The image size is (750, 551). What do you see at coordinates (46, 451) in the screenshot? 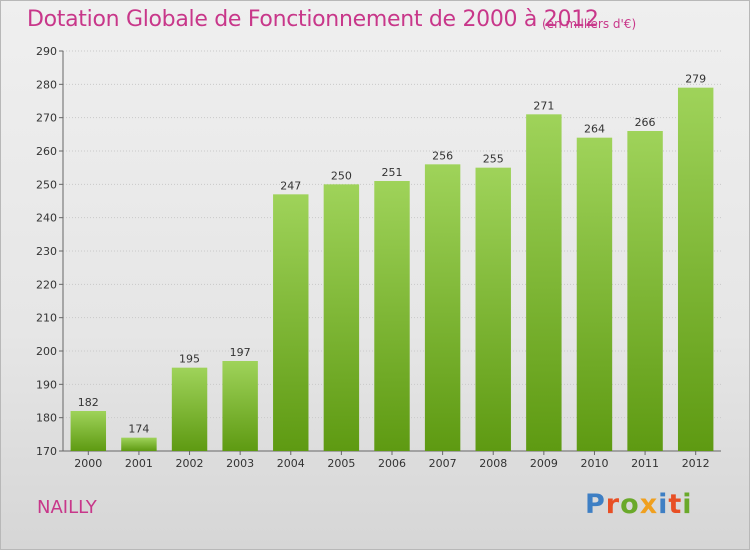
I see `y-tick-label: 170` at bounding box center [46, 451].